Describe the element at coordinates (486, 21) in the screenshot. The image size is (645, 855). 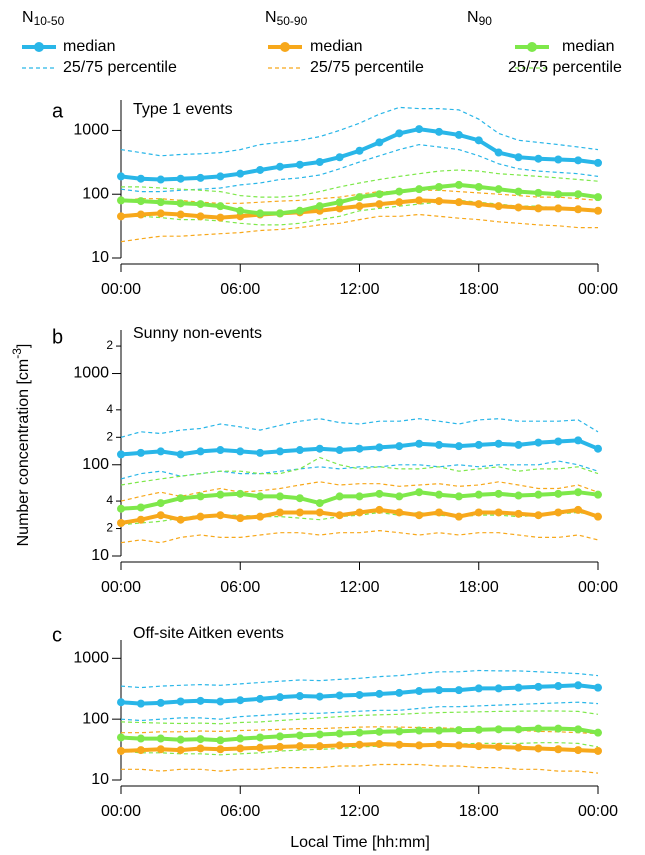
I see `legend-sub: 90` at that location.